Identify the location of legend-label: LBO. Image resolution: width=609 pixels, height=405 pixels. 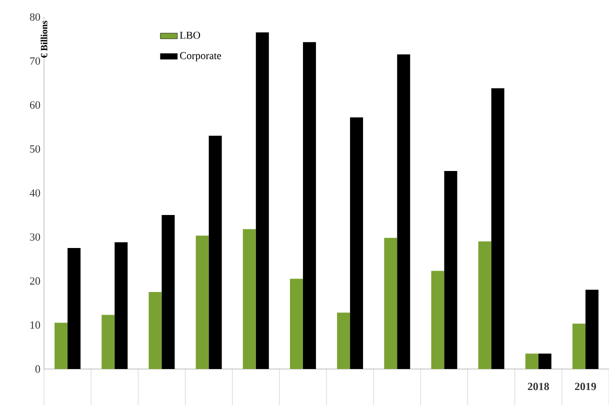
(190, 35).